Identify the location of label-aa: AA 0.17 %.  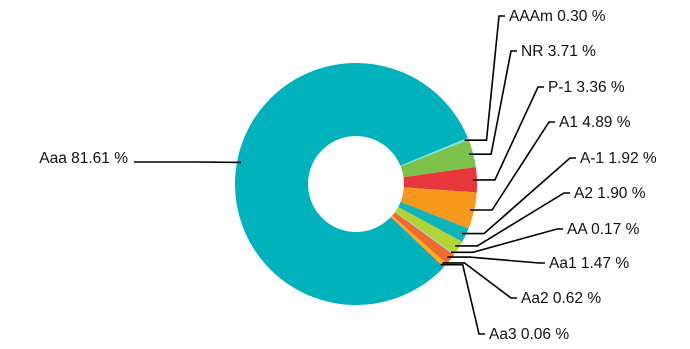
(603, 229).